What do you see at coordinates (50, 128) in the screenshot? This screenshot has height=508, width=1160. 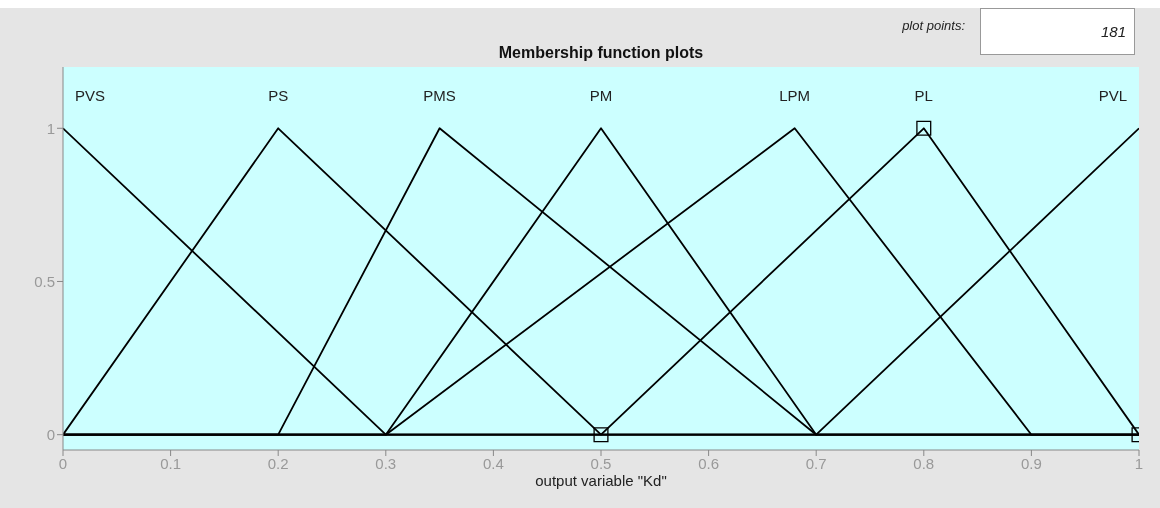 I see `y-tick-label: 1` at bounding box center [50, 128].